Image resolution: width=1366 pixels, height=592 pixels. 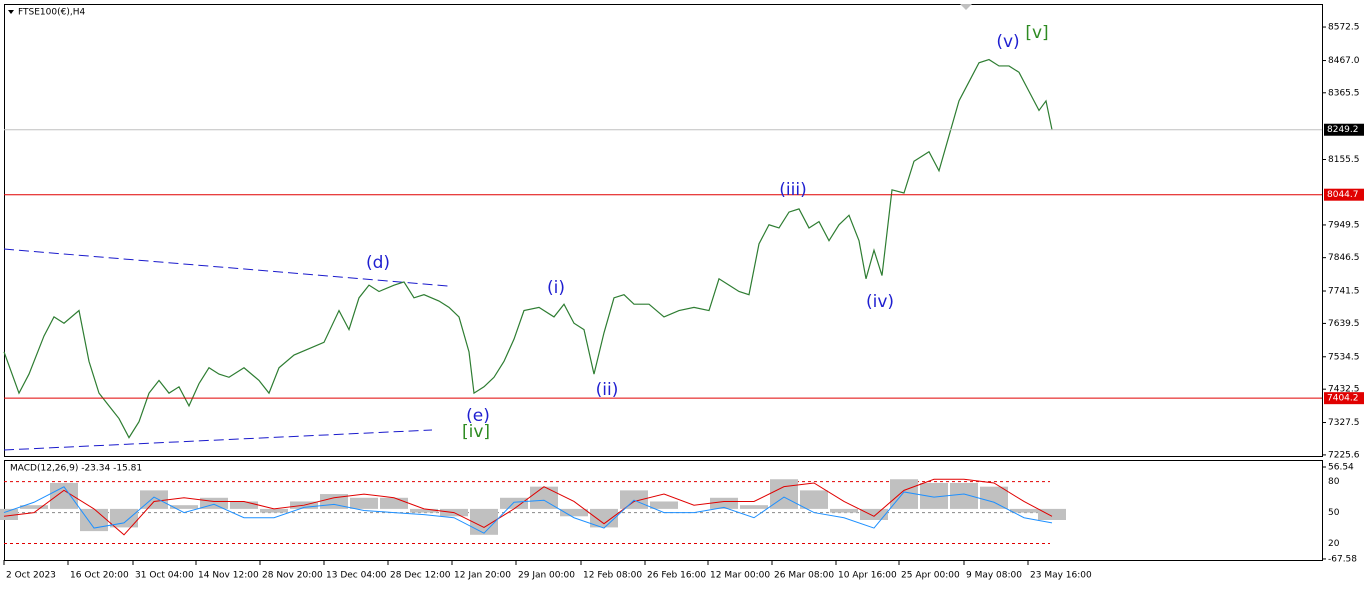 I want to click on price-level-label: 8044.7, so click(x=1343, y=195).